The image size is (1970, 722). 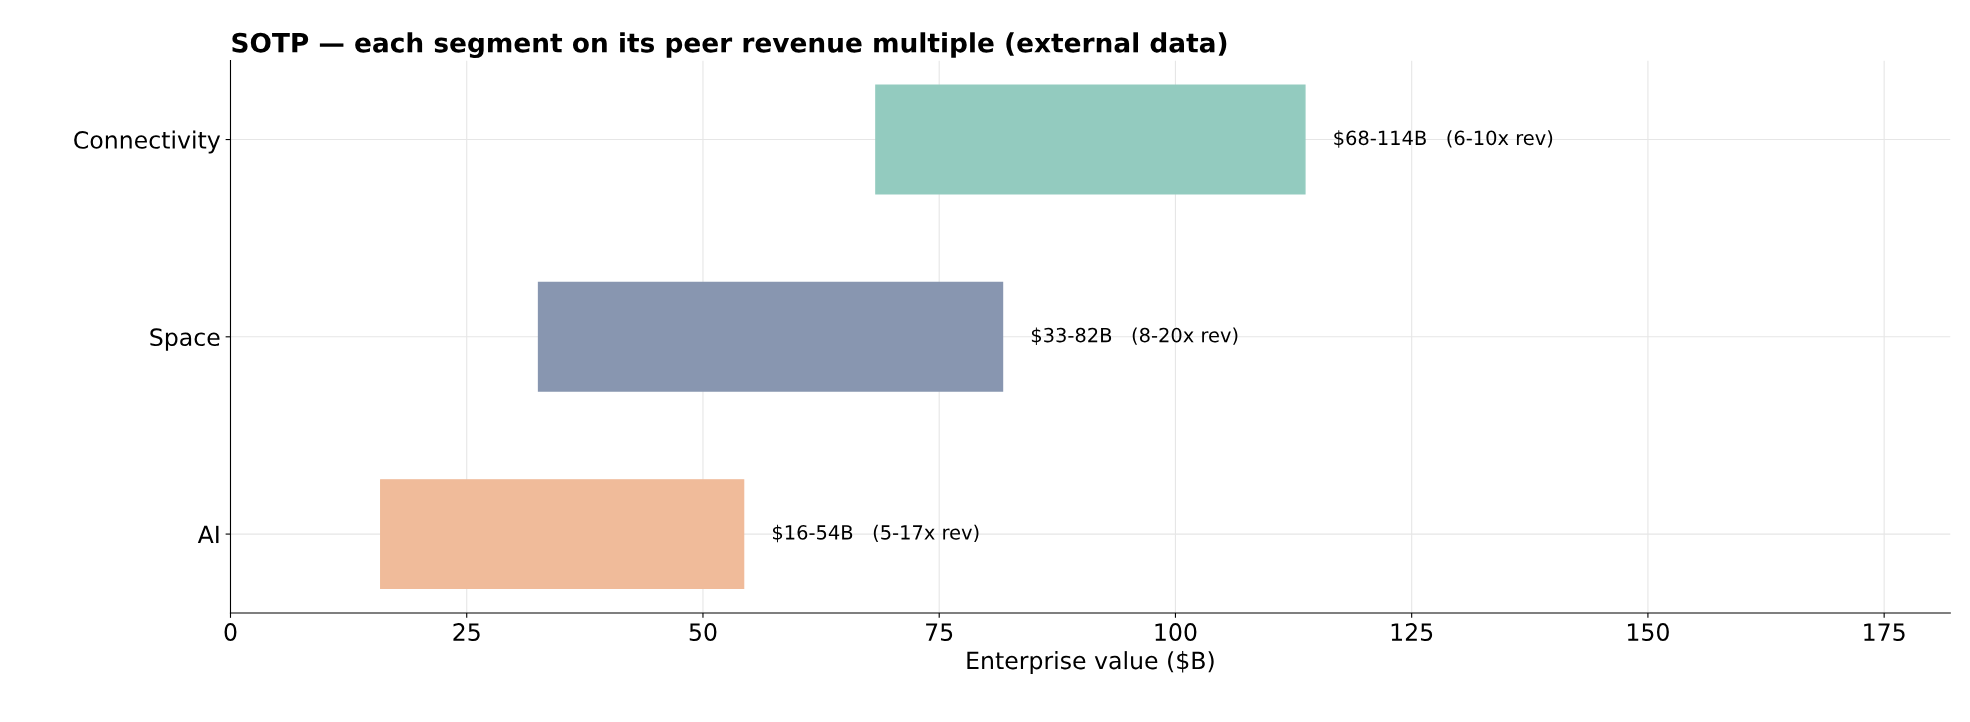 I want to click on x-tick-label: 175, so click(x=1884, y=632).